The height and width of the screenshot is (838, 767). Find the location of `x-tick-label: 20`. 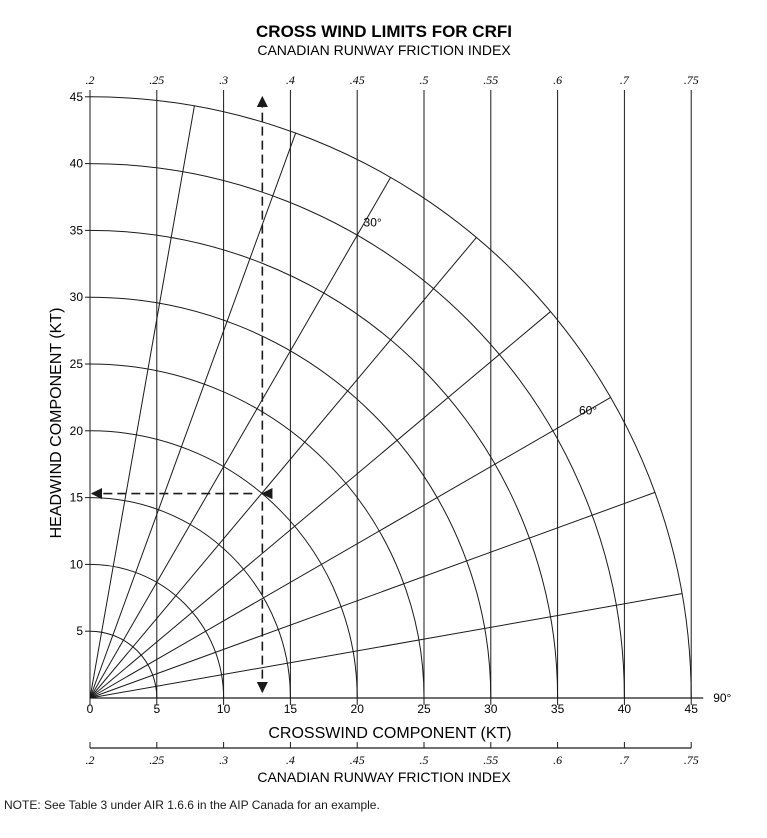

x-tick-label: 20 is located at coordinates (358, 709).